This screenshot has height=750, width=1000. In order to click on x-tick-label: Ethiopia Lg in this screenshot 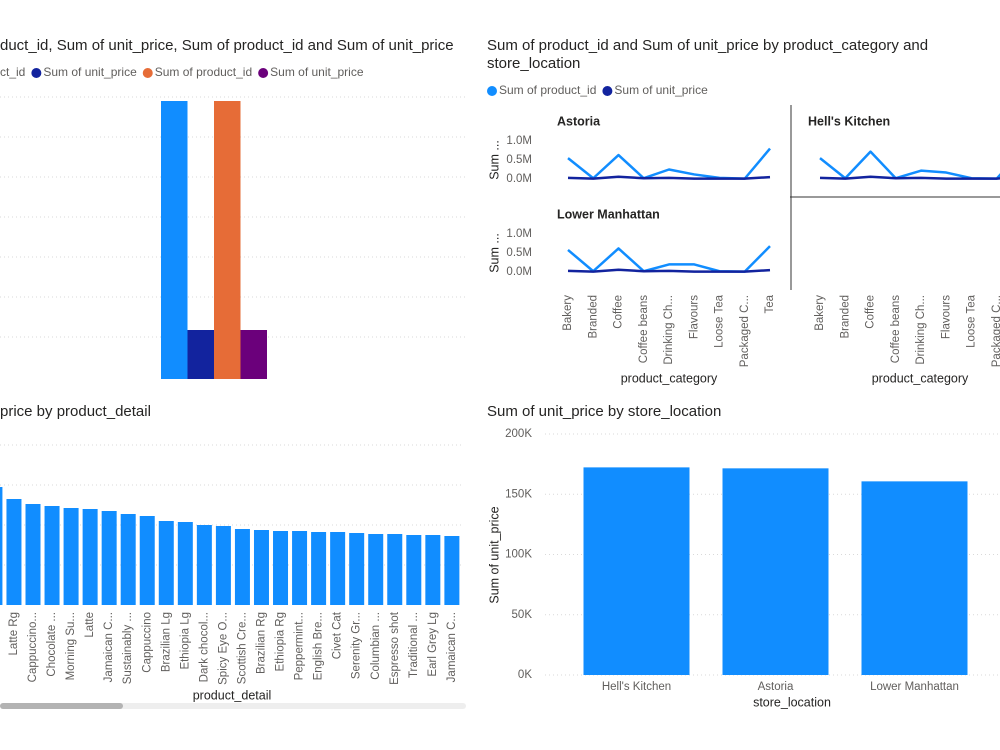, I will do `click(185, 641)`.